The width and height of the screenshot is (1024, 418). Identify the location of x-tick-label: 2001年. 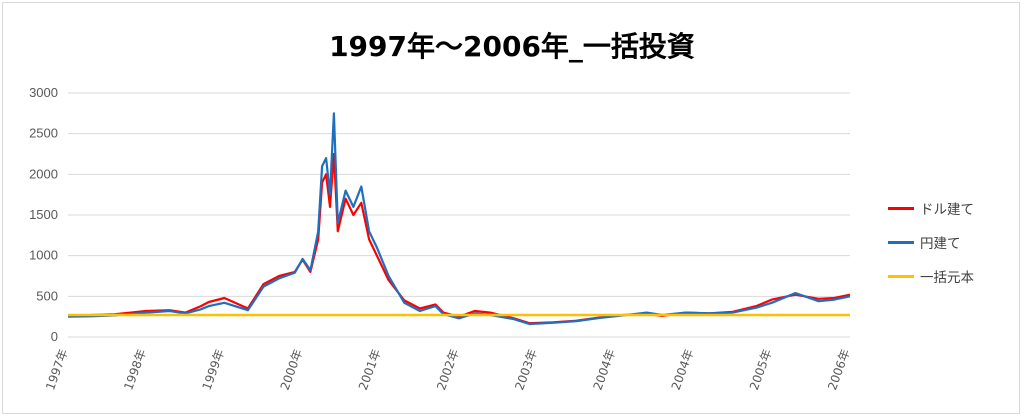
(370, 369).